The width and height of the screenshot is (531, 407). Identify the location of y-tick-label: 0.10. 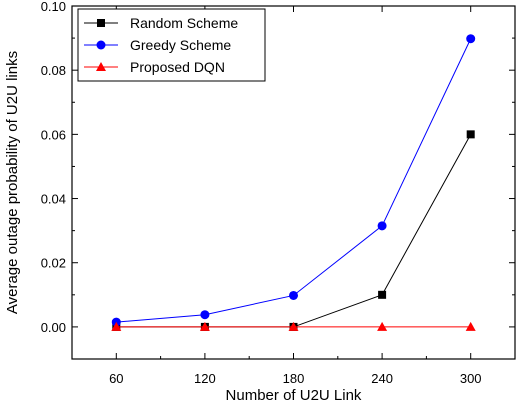
(53, 7).